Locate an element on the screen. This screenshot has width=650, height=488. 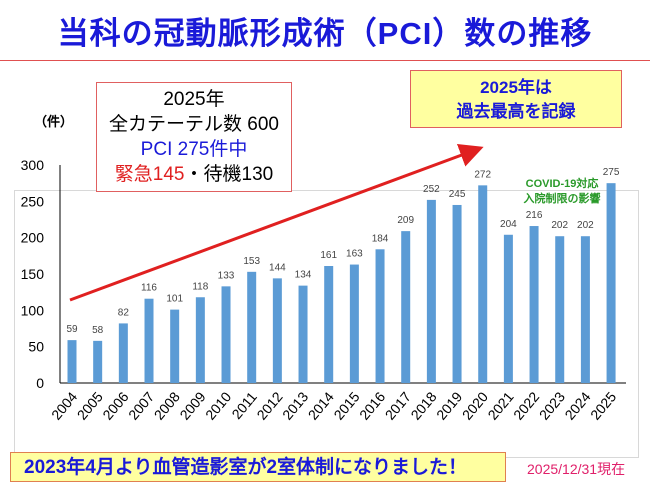
title-divider is located at coordinates (325, 60).